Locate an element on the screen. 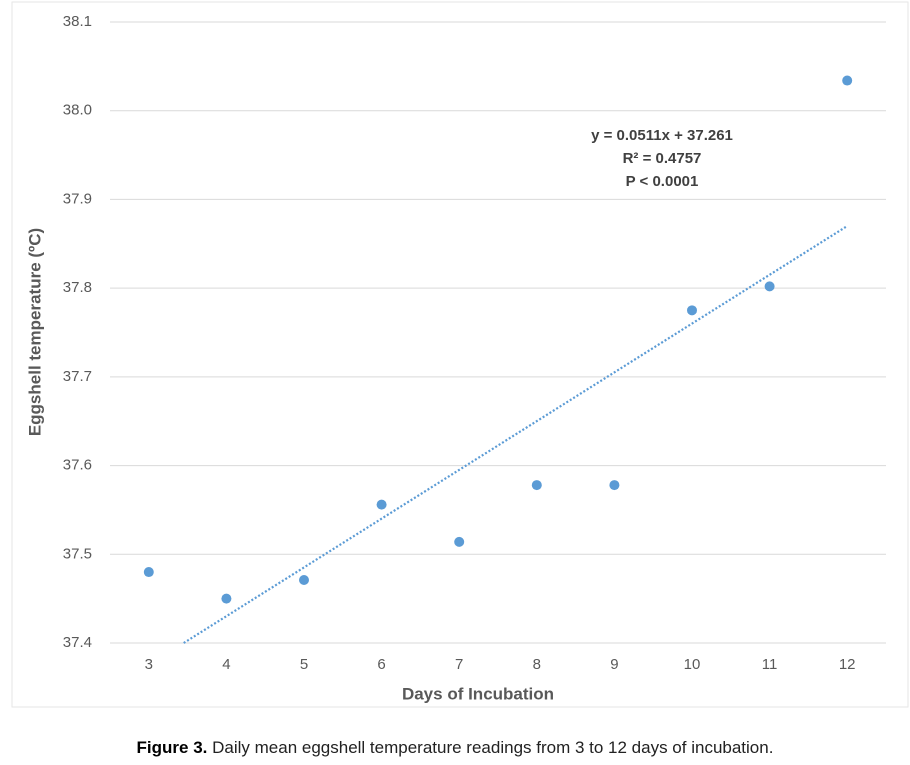 The width and height of the screenshot is (910, 765). annotation: y = 0.0511x + 37.261 is located at coordinates (662, 135).